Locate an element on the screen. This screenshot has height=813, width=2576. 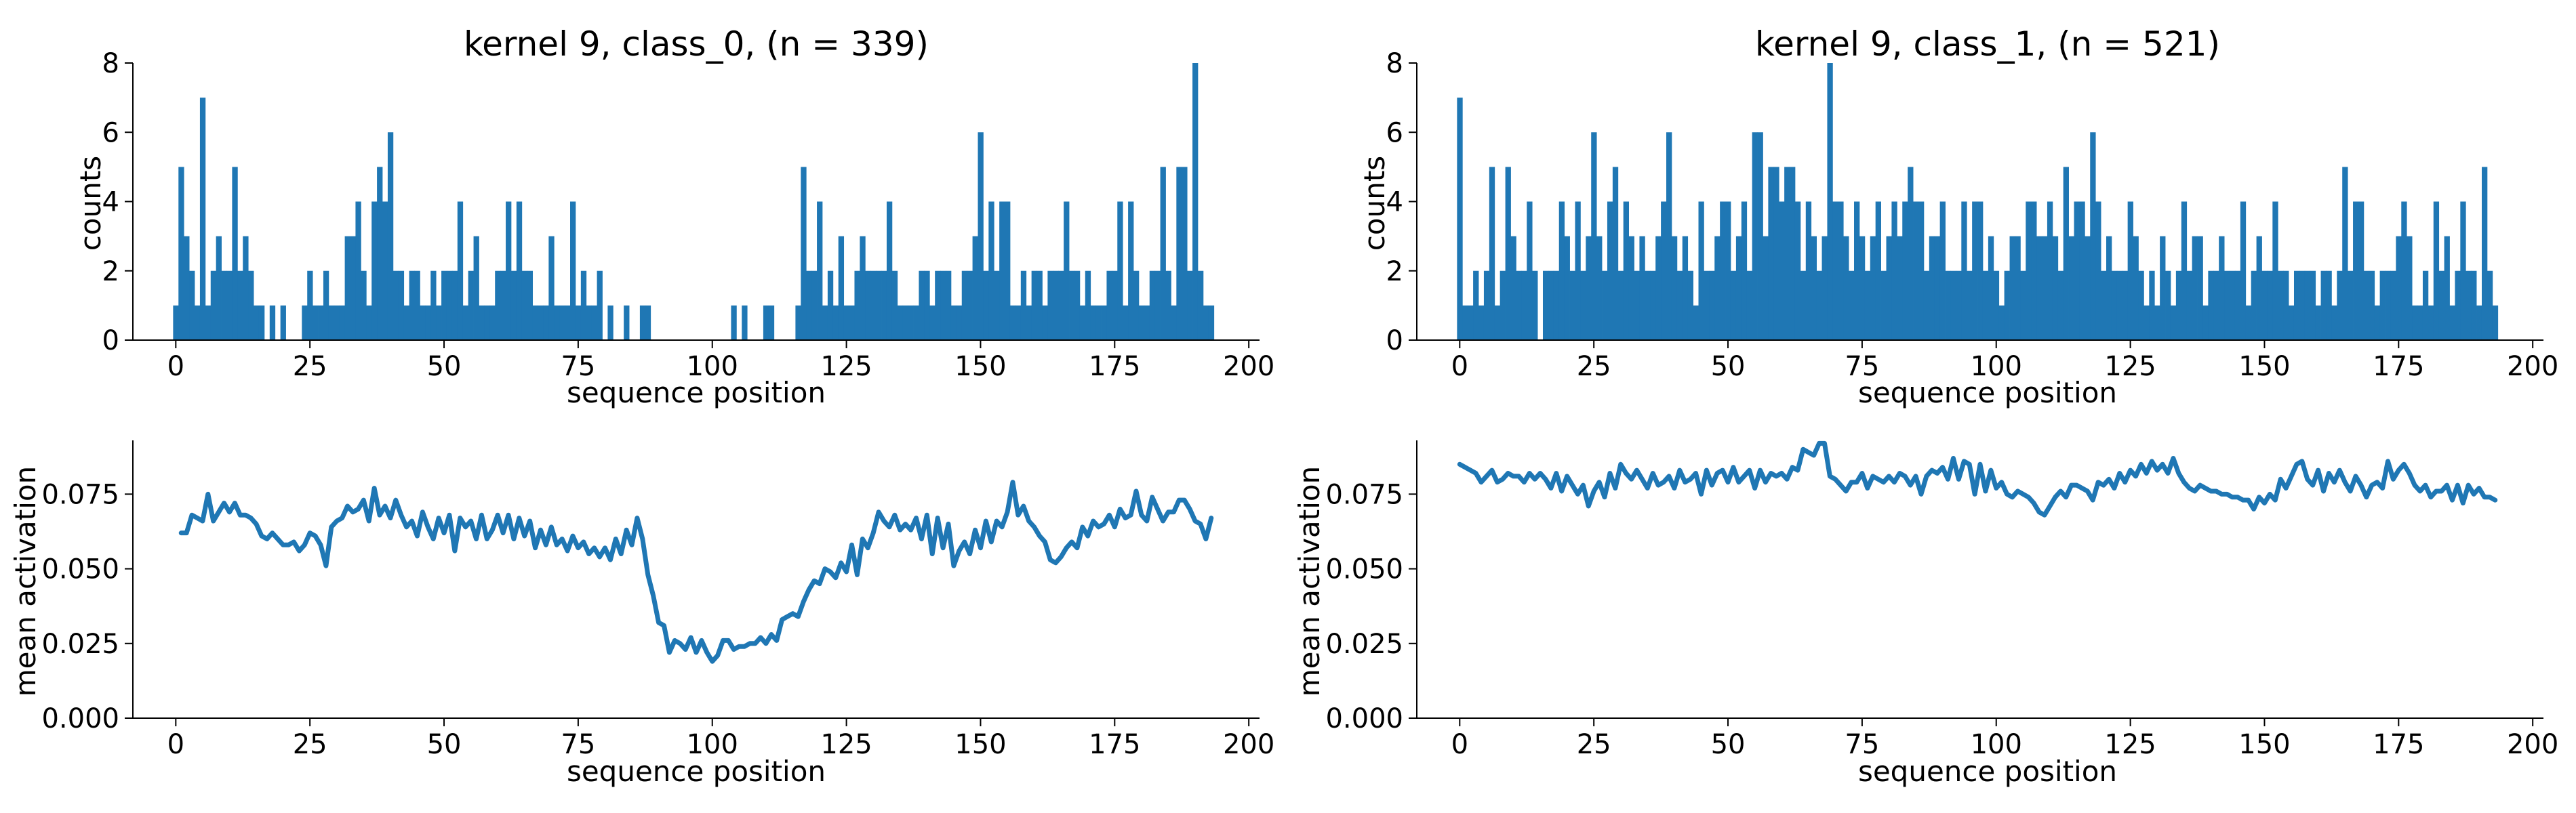
hist-class0-x-tick-label: 50 is located at coordinates (444, 366).